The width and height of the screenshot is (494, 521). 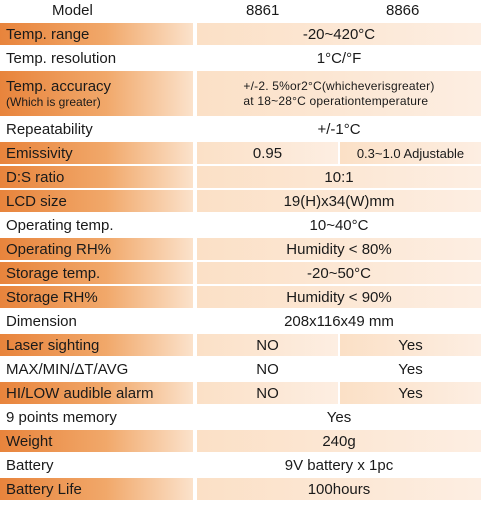 I want to click on row-value: 100hours, so click(x=339, y=489).